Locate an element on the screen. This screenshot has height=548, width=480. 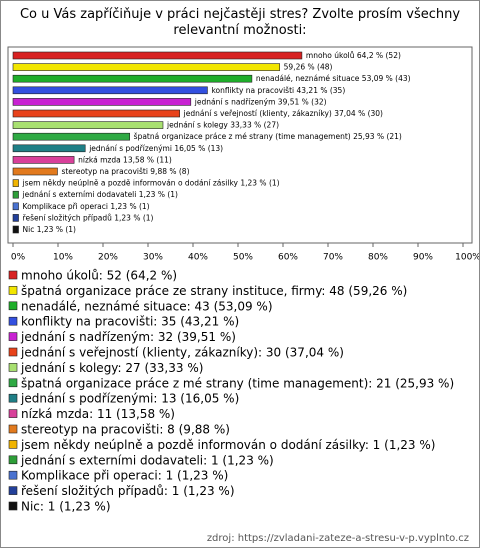
x-tick-label: 50% is located at coordinates (243, 258).